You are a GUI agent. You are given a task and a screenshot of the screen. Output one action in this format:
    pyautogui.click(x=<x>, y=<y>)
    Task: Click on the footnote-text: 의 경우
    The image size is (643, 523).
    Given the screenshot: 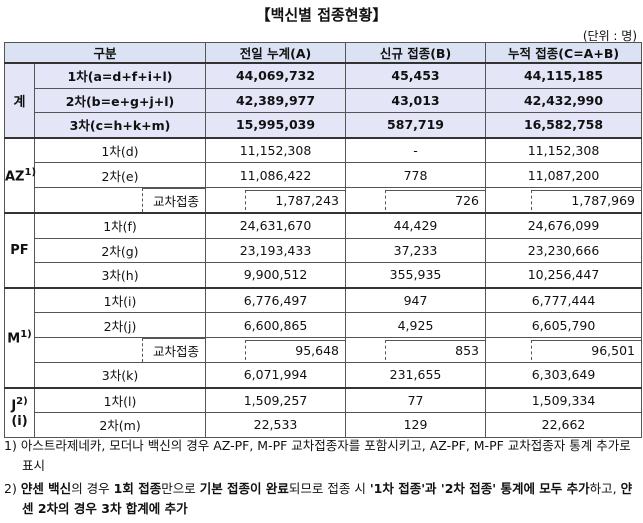 What is the action you would take?
    pyautogui.click(x=92, y=488)
    